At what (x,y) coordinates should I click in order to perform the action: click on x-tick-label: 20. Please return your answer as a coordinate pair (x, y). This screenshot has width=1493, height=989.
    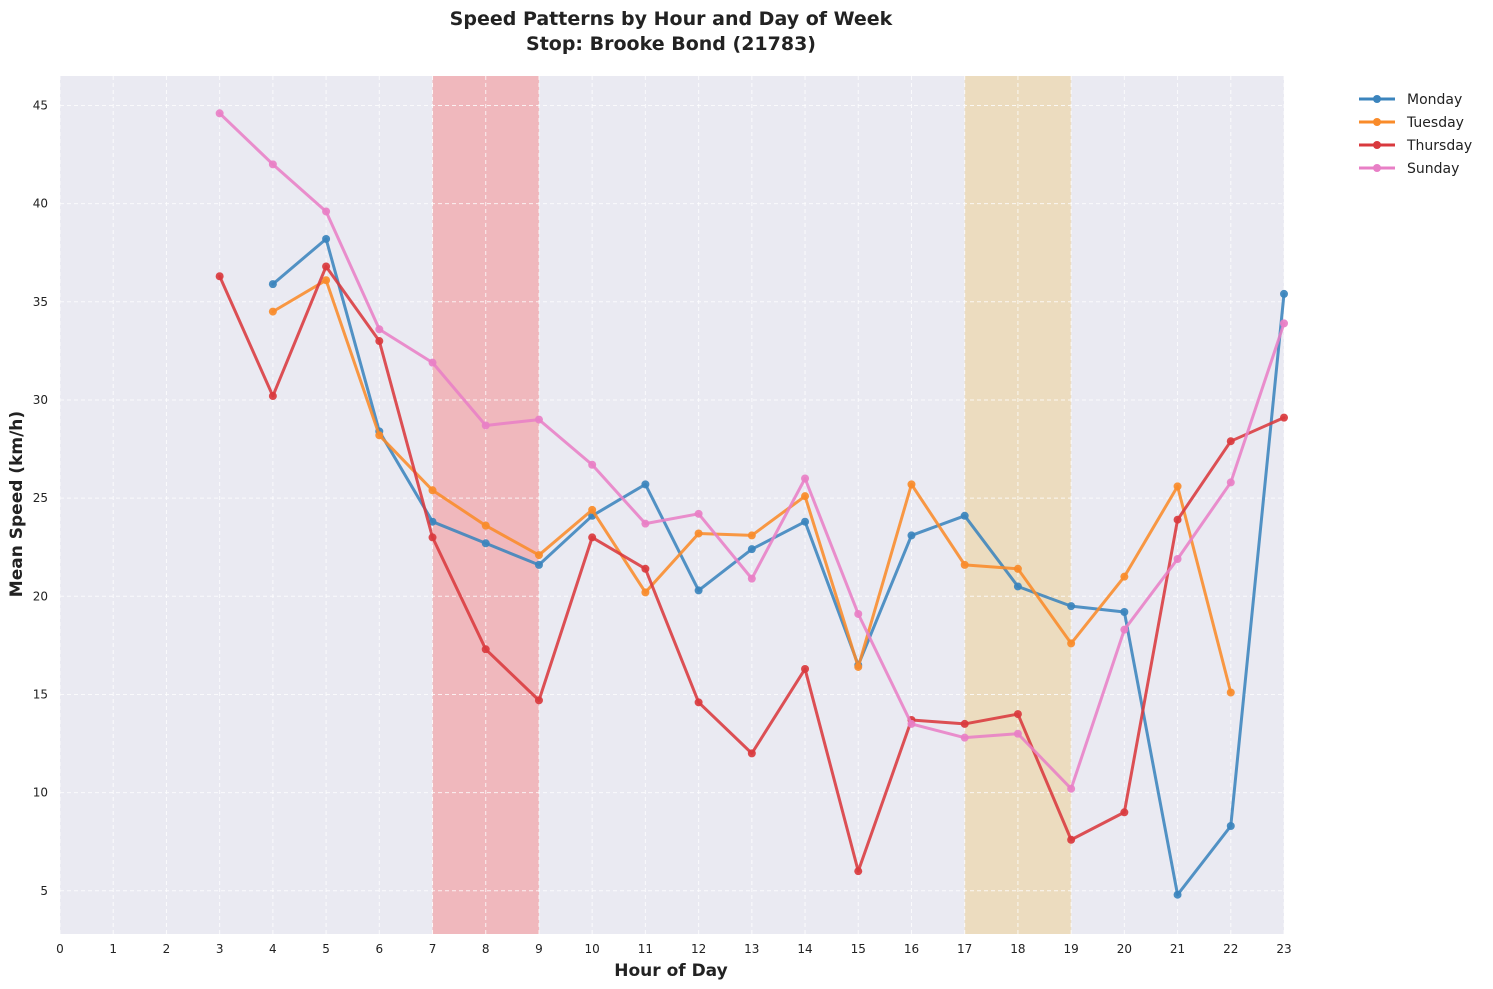
    Looking at the image, I should click on (1124, 949).